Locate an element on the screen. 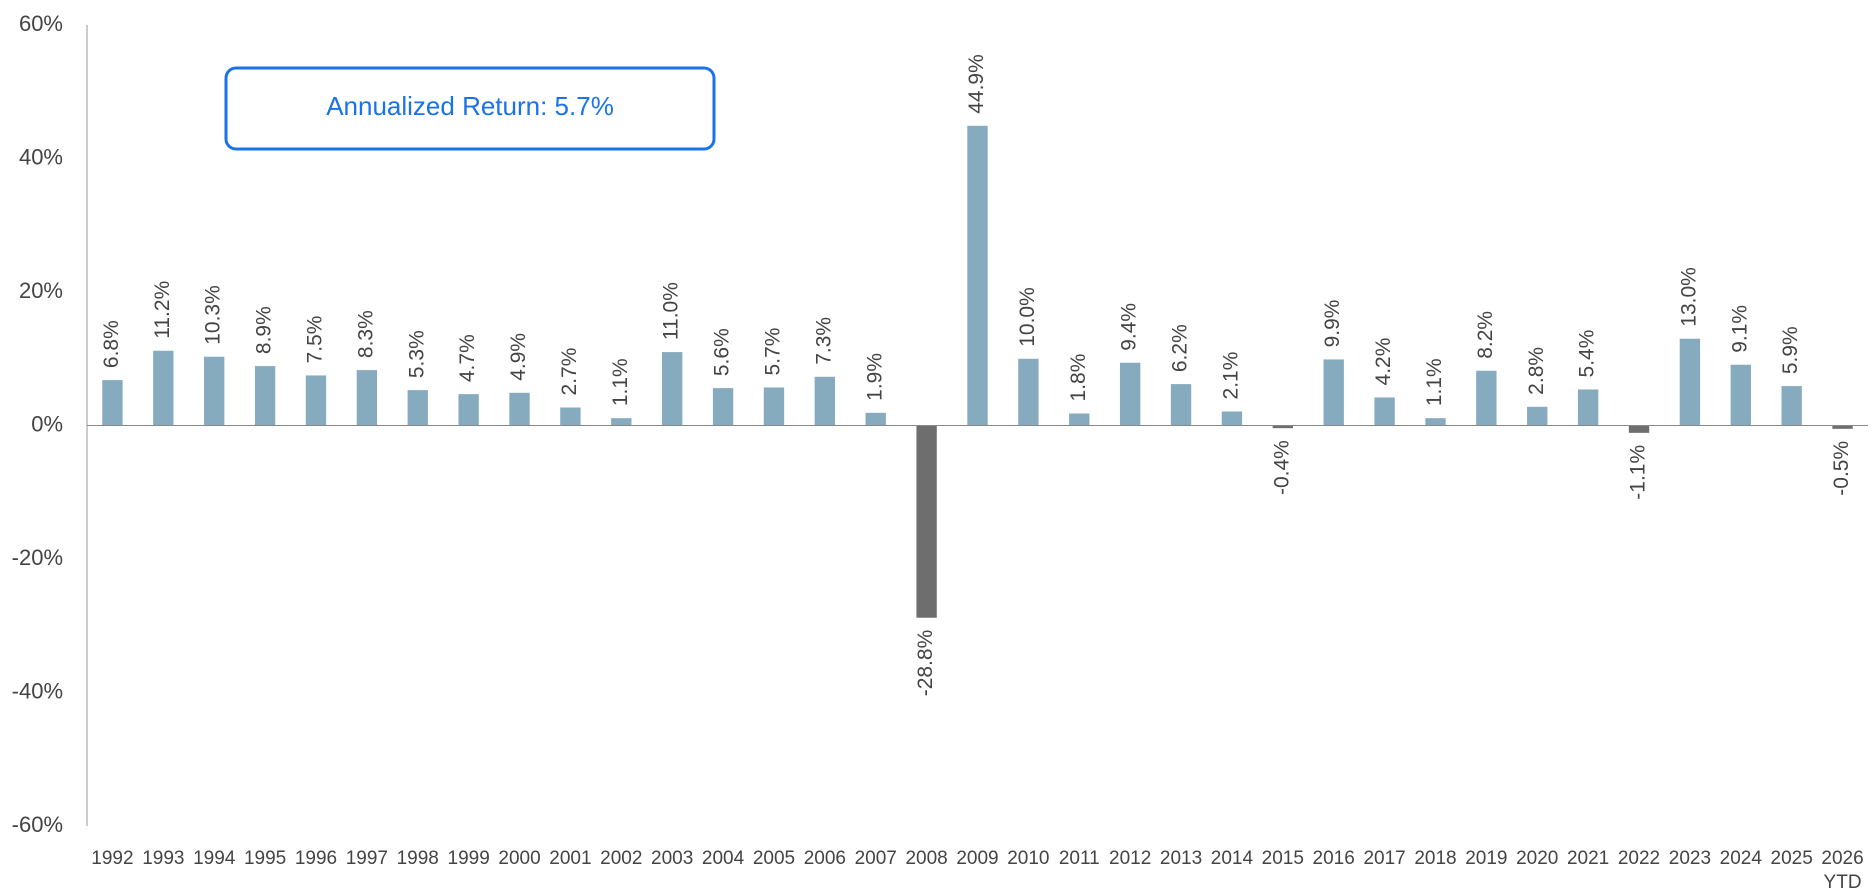 This screenshot has width=1872, height=896. value-label: 5.3% is located at coordinates (416, 354).